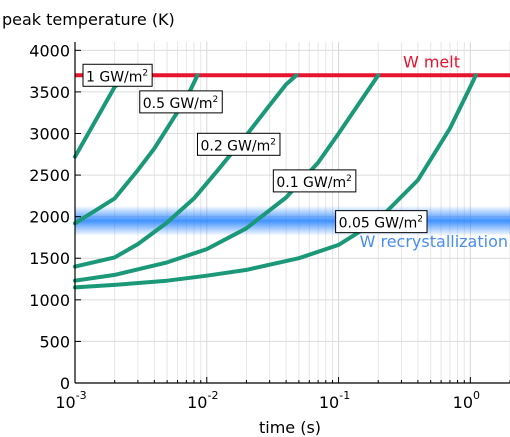  I want to click on series-label-text: 1 GW/m2, so click(117, 76).